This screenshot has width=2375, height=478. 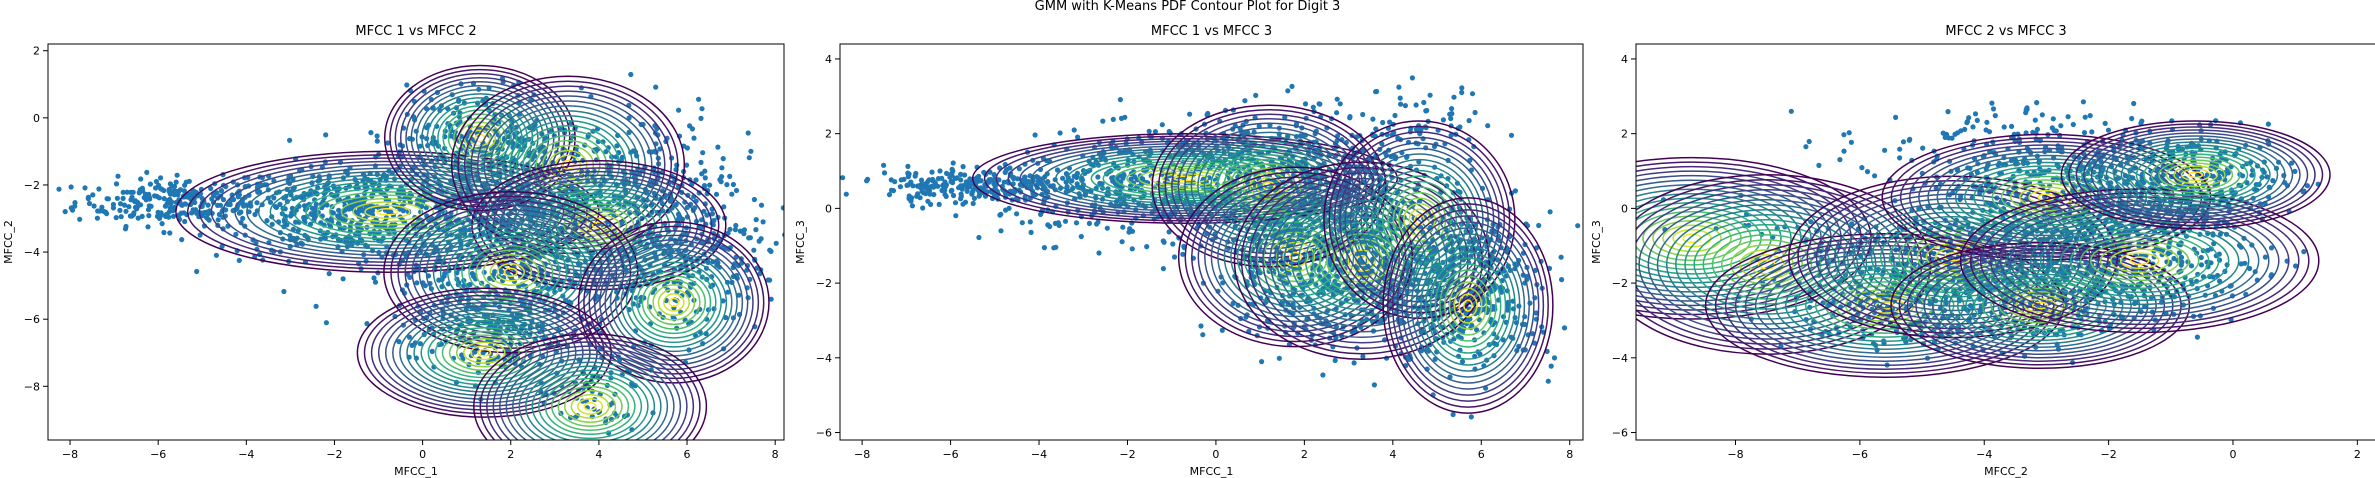 What do you see at coordinates (334, 454) in the screenshot?
I see `x-tick-label: −2` at bounding box center [334, 454].